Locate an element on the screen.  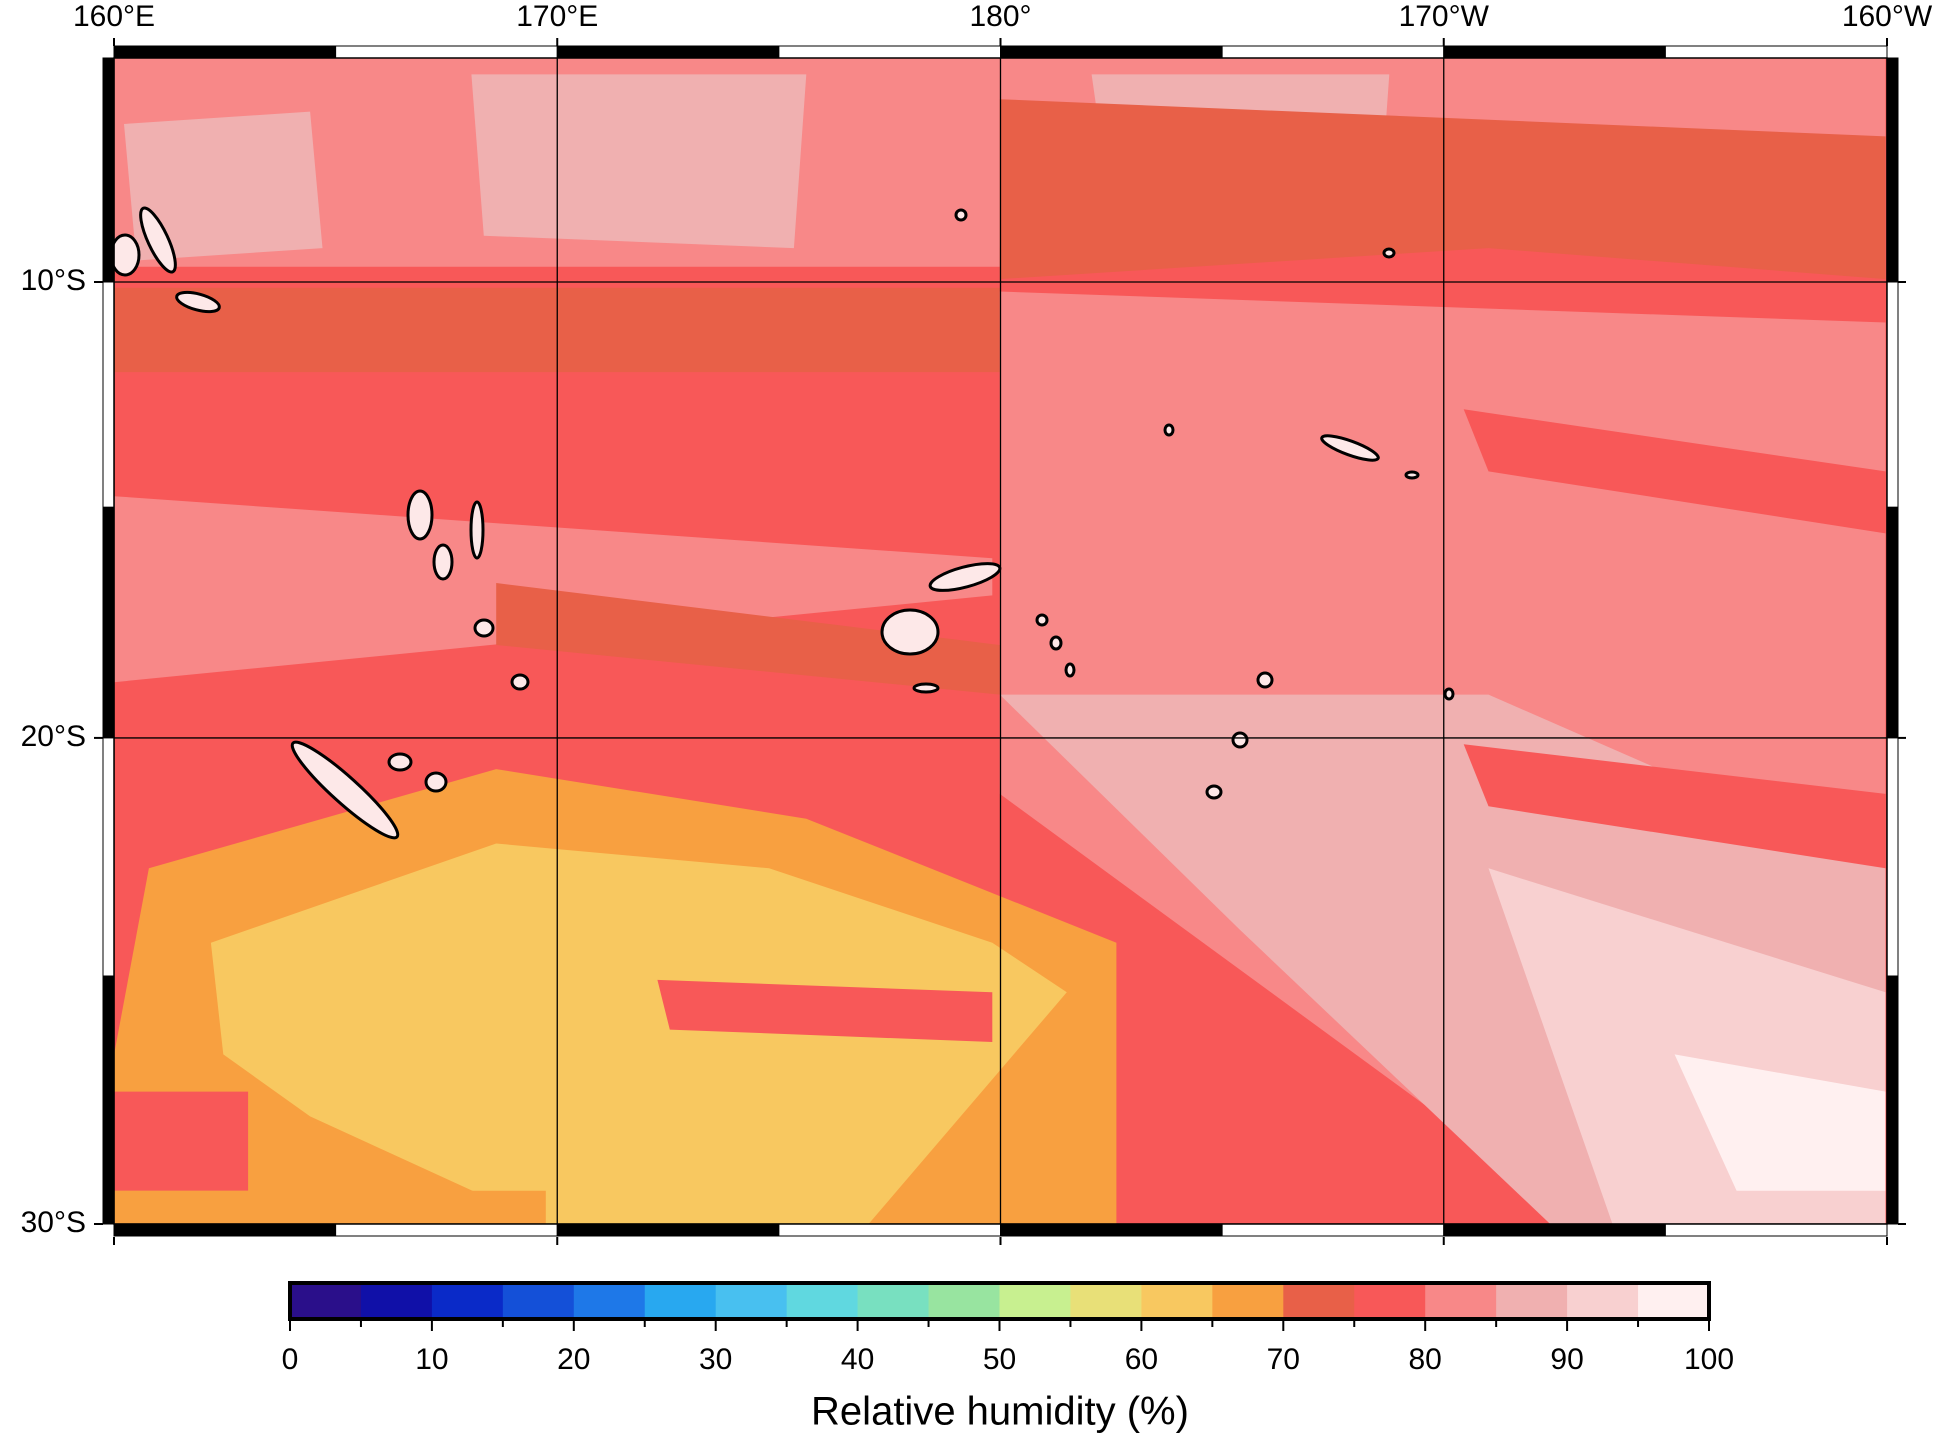
lon-label: 160°W is located at coordinates (1887, 16).